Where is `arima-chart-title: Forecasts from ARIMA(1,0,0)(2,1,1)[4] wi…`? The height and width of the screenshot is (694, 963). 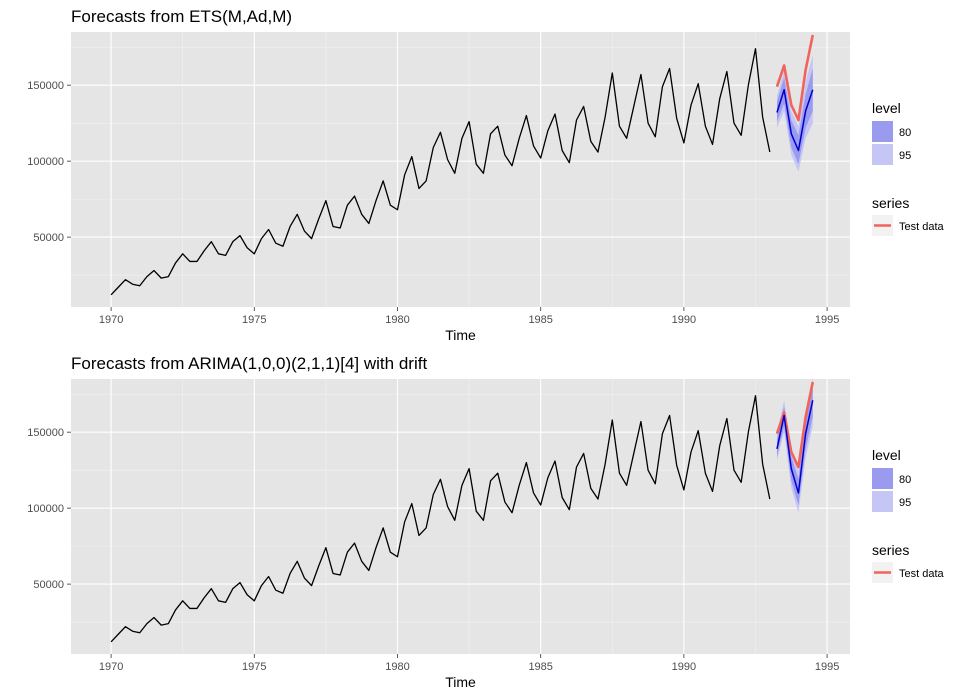 arima-chart-title: Forecasts from ARIMA(1,0,0)(2,1,1)[4] wi… is located at coordinates (249, 363).